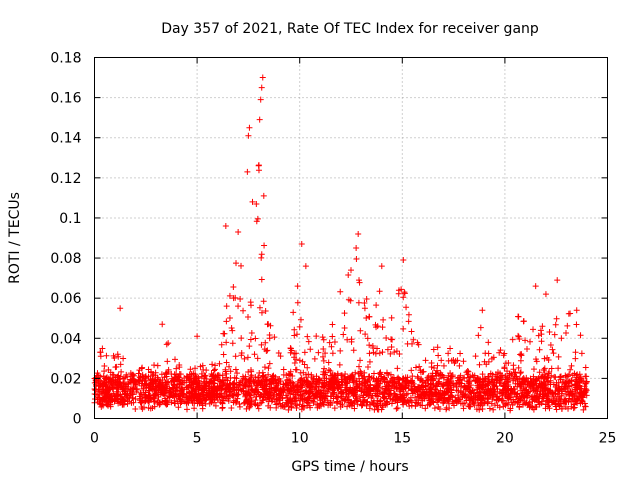 The width and height of the screenshot is (640, 480). What do you see at coordinates (65, 259) in the screenshot?
I see `y-tick-label: 0.08` at bounding box center [65, 259].